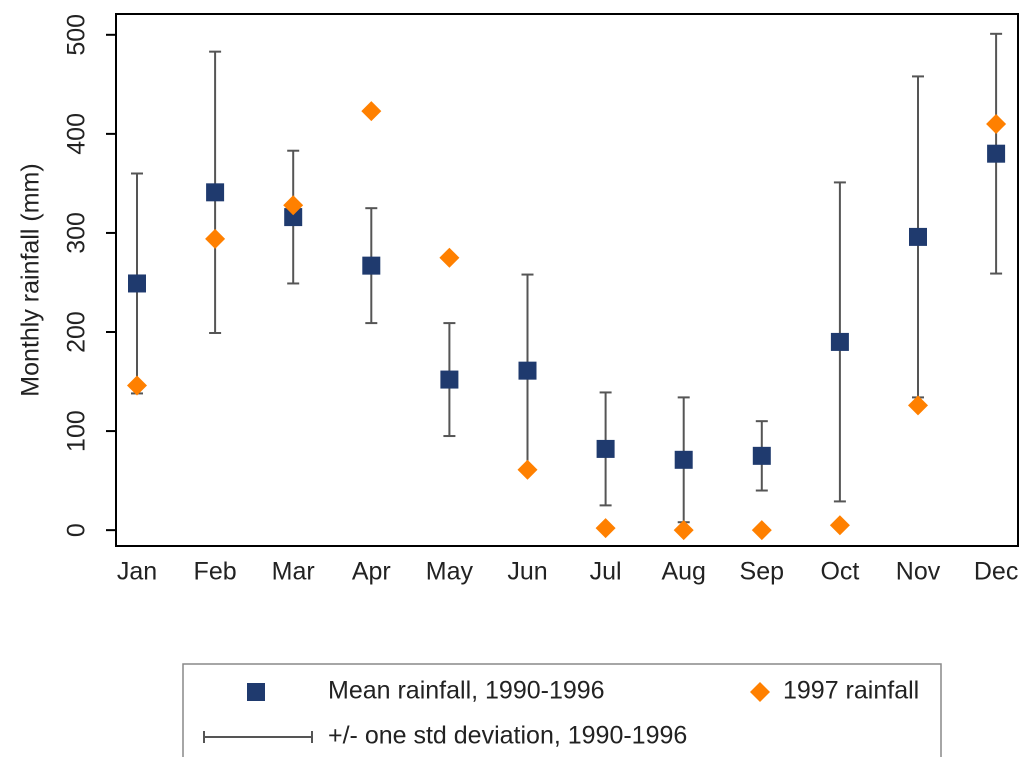  I want to click on y-tick-label: 300, so click(77, 233).